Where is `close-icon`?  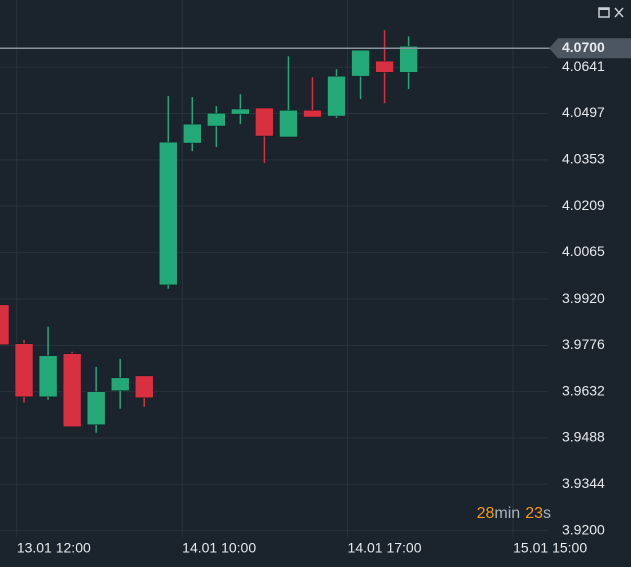 close-icon is located at coordinates (619, 12).